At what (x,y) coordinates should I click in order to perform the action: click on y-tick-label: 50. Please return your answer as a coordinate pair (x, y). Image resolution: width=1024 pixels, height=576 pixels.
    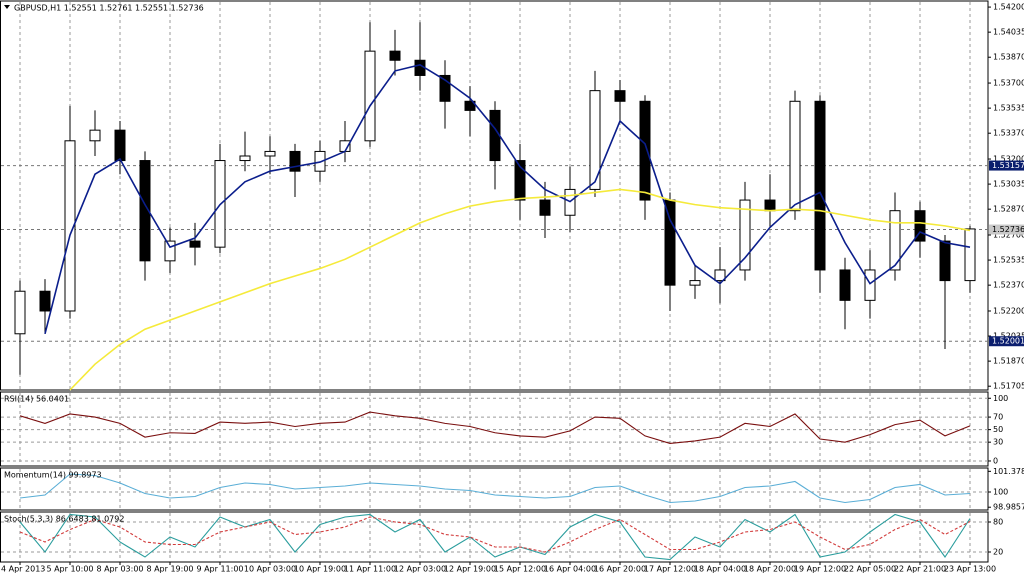
    Looking at the image, I should click on (998, 429).